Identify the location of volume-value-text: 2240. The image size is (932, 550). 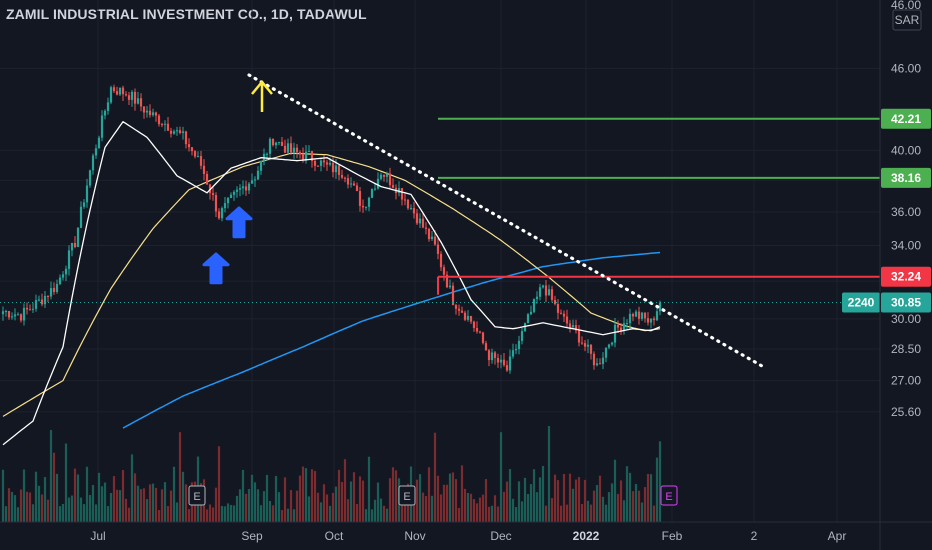
(861, 303).